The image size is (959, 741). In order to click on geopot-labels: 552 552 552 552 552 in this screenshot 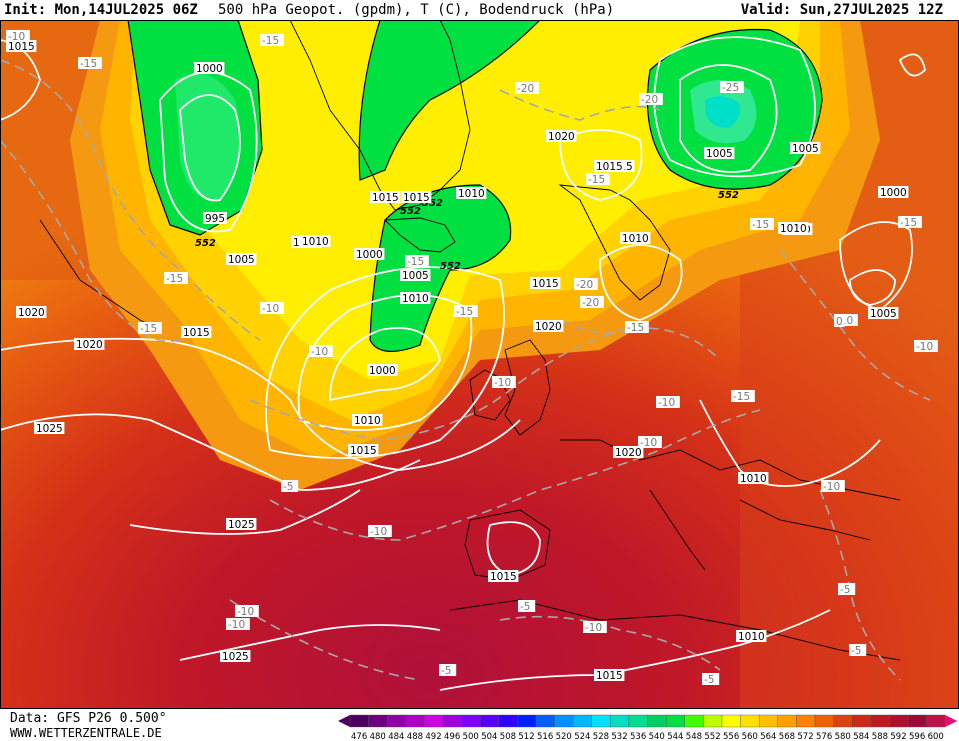, I will do `click(467, 231)`.